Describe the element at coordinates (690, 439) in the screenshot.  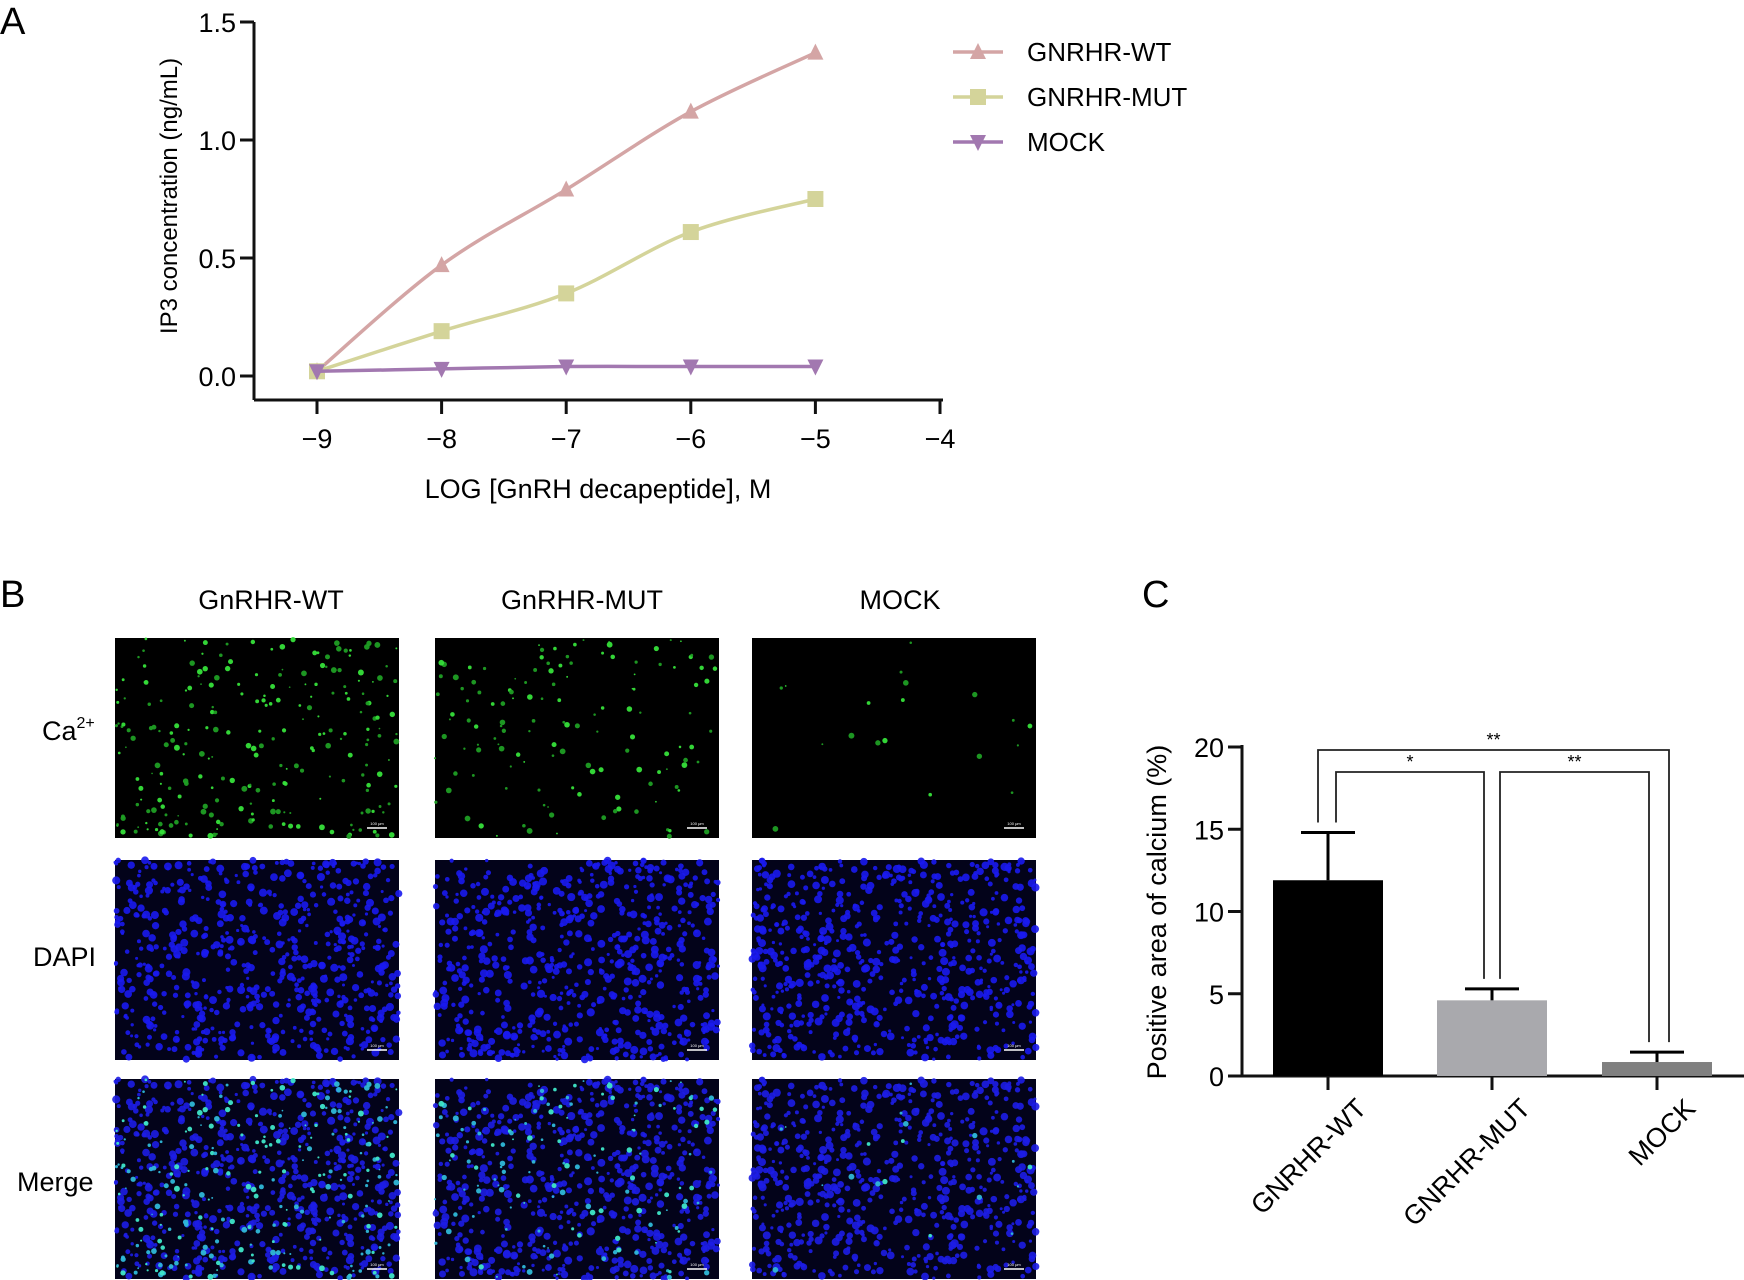
I see `panel-a-x-tick-label: −6` at that location.